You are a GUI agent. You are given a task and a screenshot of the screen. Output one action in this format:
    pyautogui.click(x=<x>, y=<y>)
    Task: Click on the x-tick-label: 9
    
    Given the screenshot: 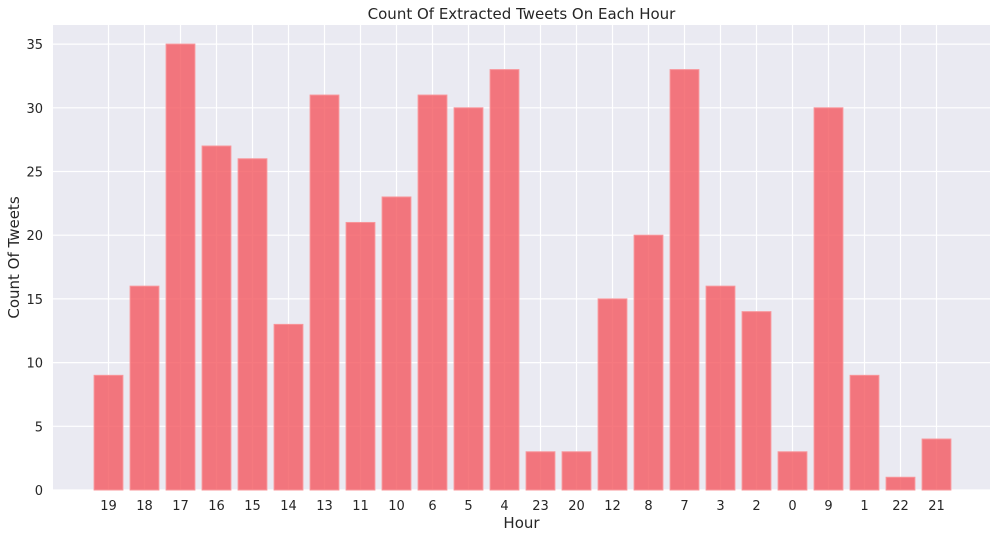 What is the action you would take?
    pyautogui.click(x=828, y=506)
    